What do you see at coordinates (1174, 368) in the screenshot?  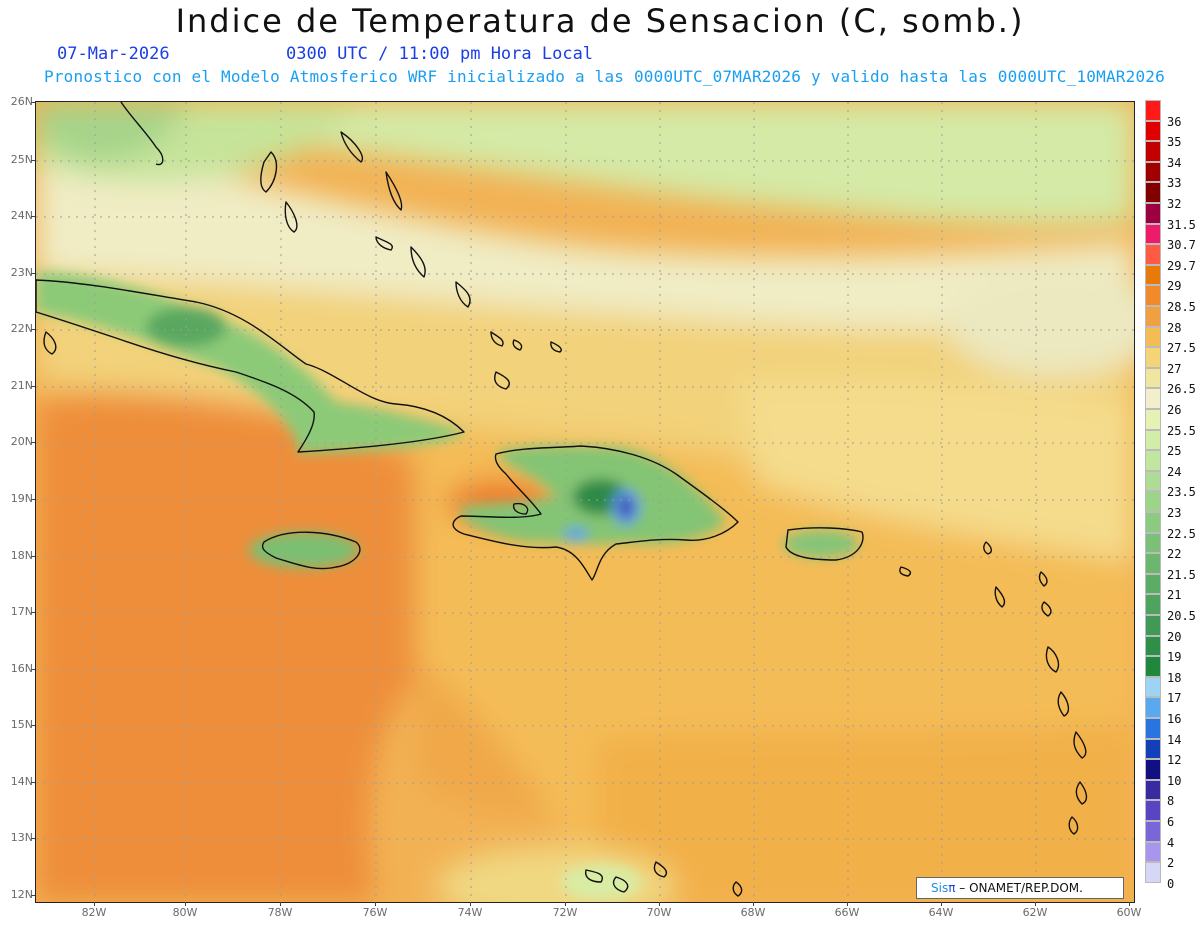 I see `legend-label: 27` at bounding box center [1174, 368].